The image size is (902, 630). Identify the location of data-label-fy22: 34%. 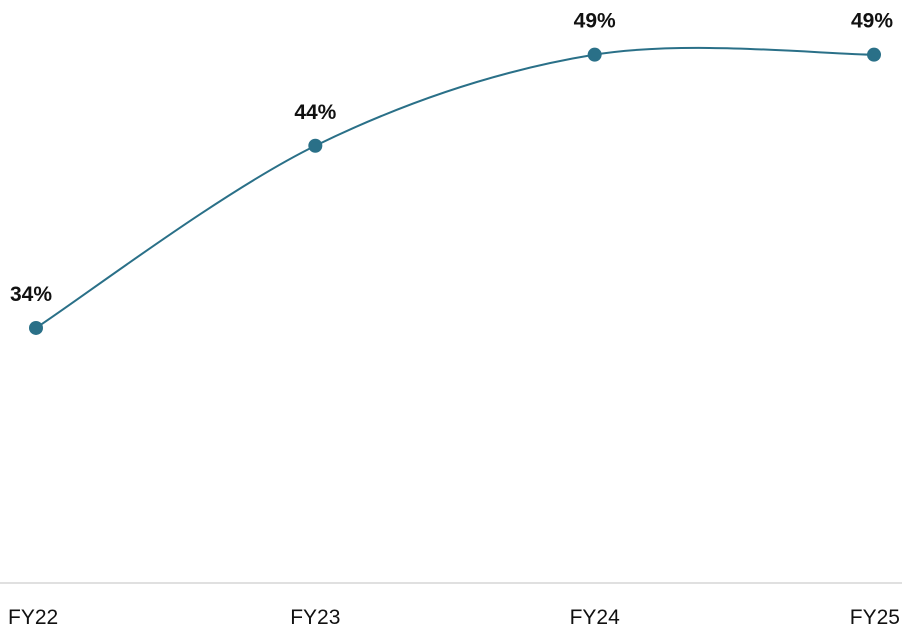
(31, 294).